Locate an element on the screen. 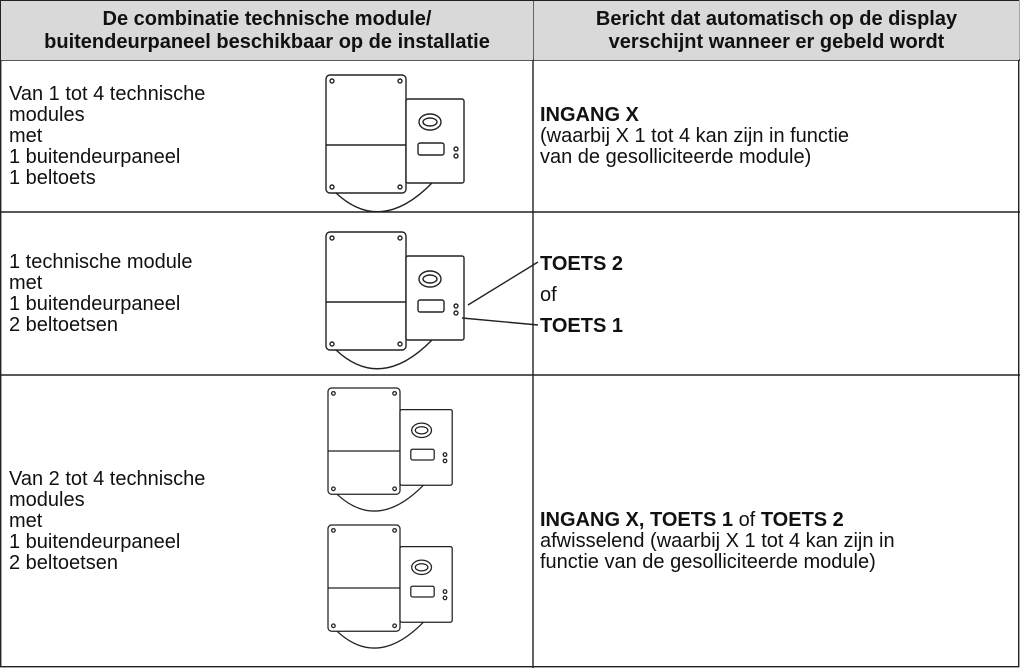  text-line: De combinatie technische module/ is located at coordinates (267, 19).